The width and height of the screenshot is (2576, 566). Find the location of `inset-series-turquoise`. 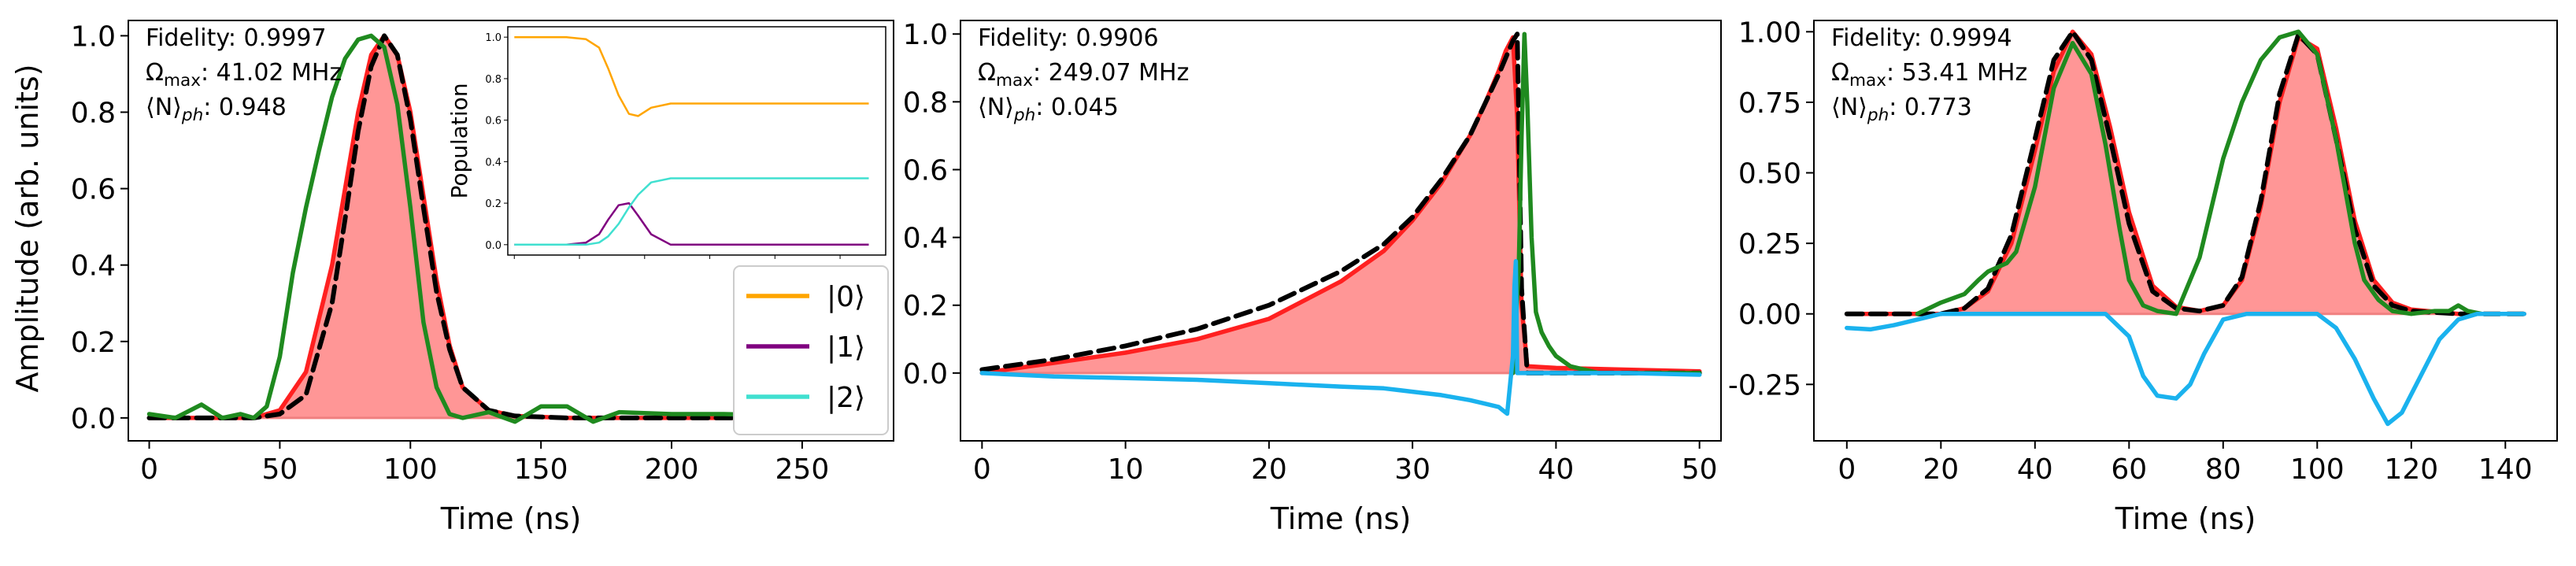

inset-series-turquoise is located at coordinates (691, 211).